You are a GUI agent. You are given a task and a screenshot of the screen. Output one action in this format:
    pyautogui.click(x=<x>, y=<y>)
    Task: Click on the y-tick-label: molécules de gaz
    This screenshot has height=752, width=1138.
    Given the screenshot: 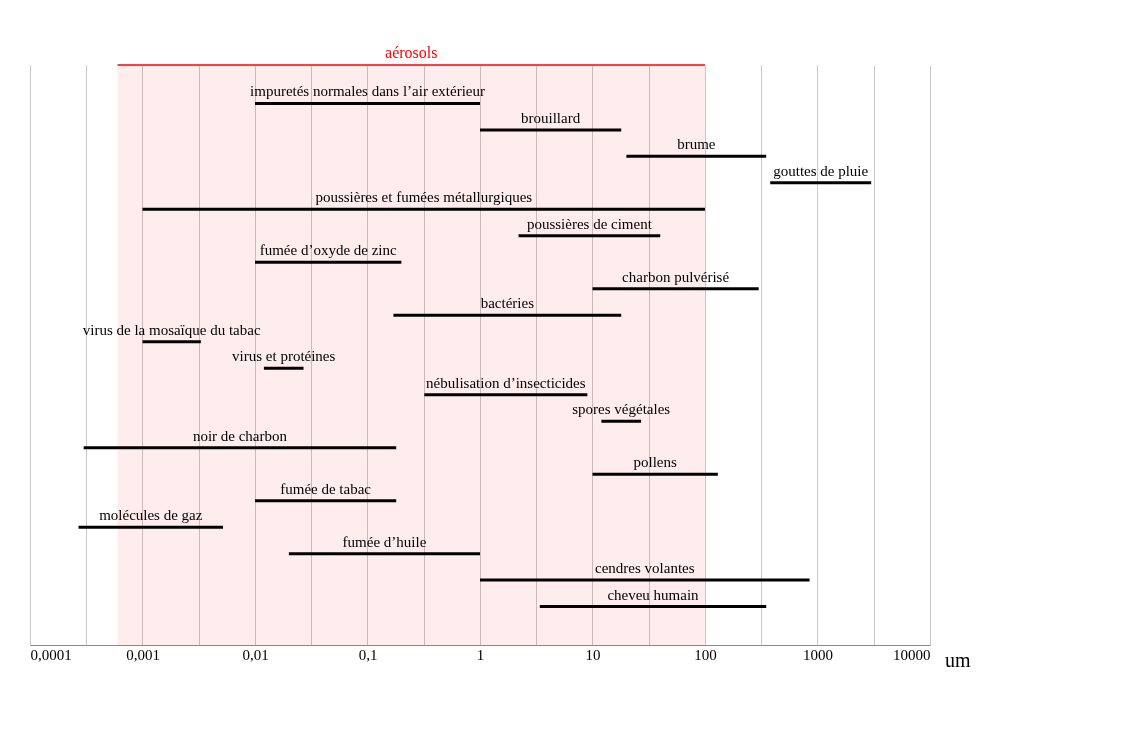 What is the action you would take?
    pyautogui.click(x=151, y=515)
    